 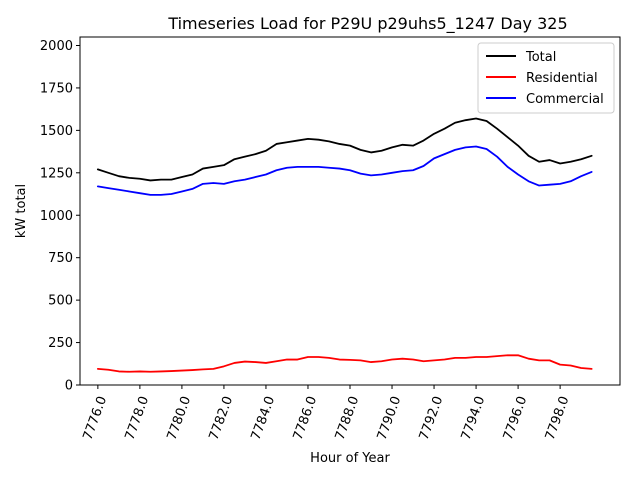 I want to click on legend: Total Residential Commercial, so click(x=546, y=78).